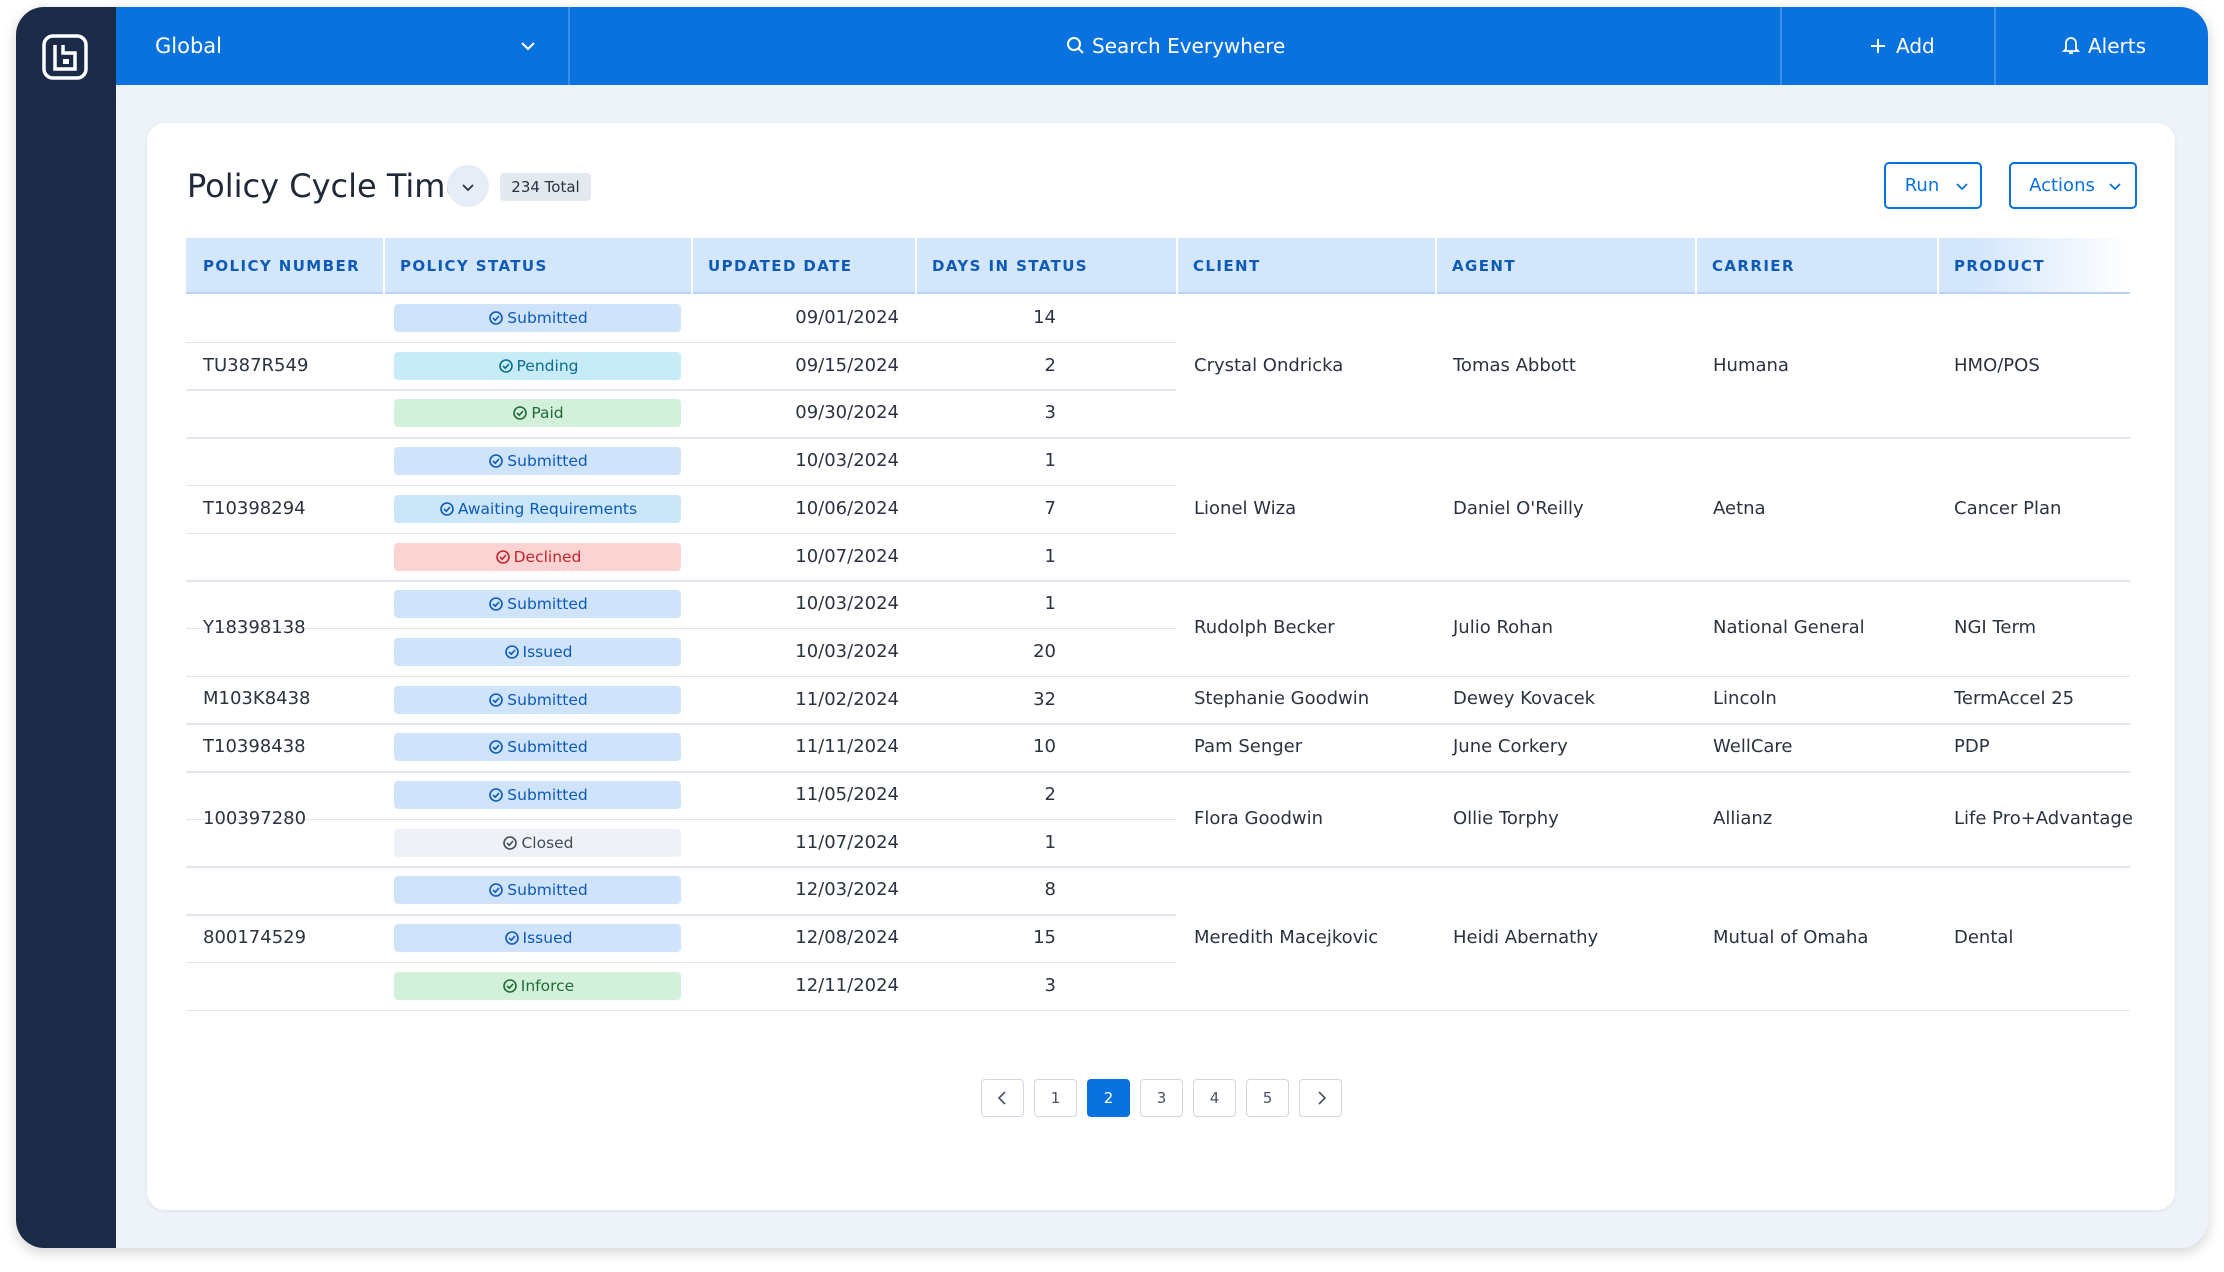 The width and height of the screenshot is (2224, 1272). What do you see at coordinates (1781, 46) in the screenshot?
I see `divider` at bounding box center [1781, 46].